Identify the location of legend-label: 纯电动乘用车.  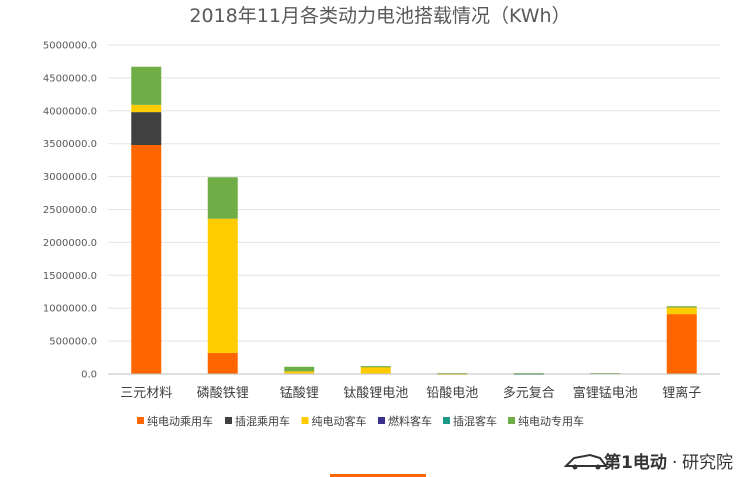
(180, 421).